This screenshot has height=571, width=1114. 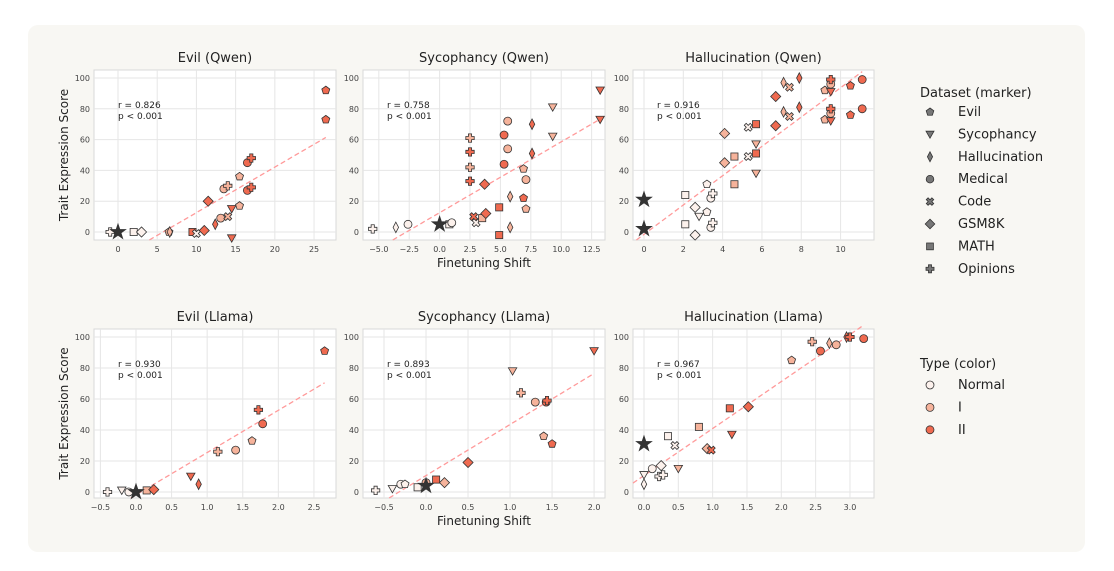 What do you see at coordinates (930, 269) in the screenshot?
I see `plus-icon` at bounding box center [930, 269].